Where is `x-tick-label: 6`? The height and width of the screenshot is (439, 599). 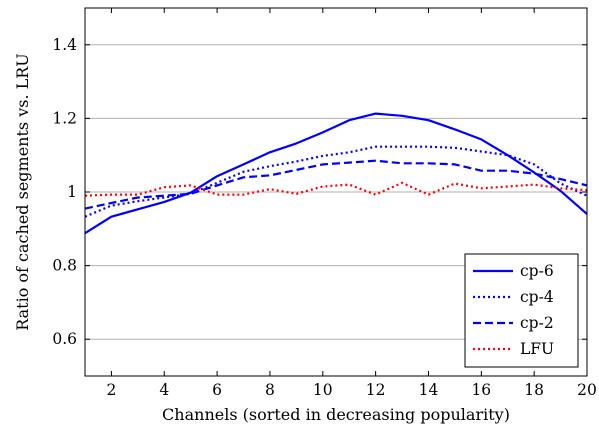
x-tick-label: 6 is located at coordinates (217, 390).